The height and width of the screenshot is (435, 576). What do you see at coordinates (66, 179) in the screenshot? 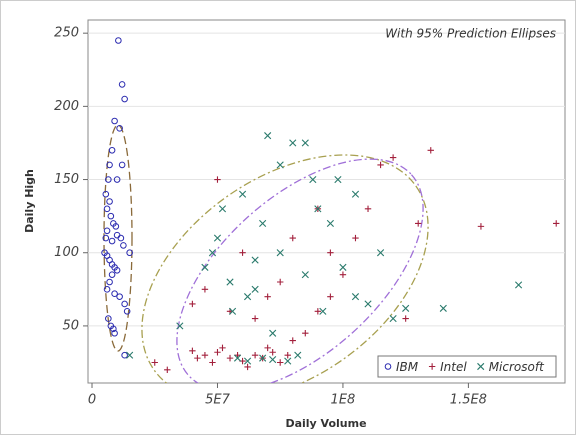
I see `y-tick-label: 150` at bounding box center [66, 179].